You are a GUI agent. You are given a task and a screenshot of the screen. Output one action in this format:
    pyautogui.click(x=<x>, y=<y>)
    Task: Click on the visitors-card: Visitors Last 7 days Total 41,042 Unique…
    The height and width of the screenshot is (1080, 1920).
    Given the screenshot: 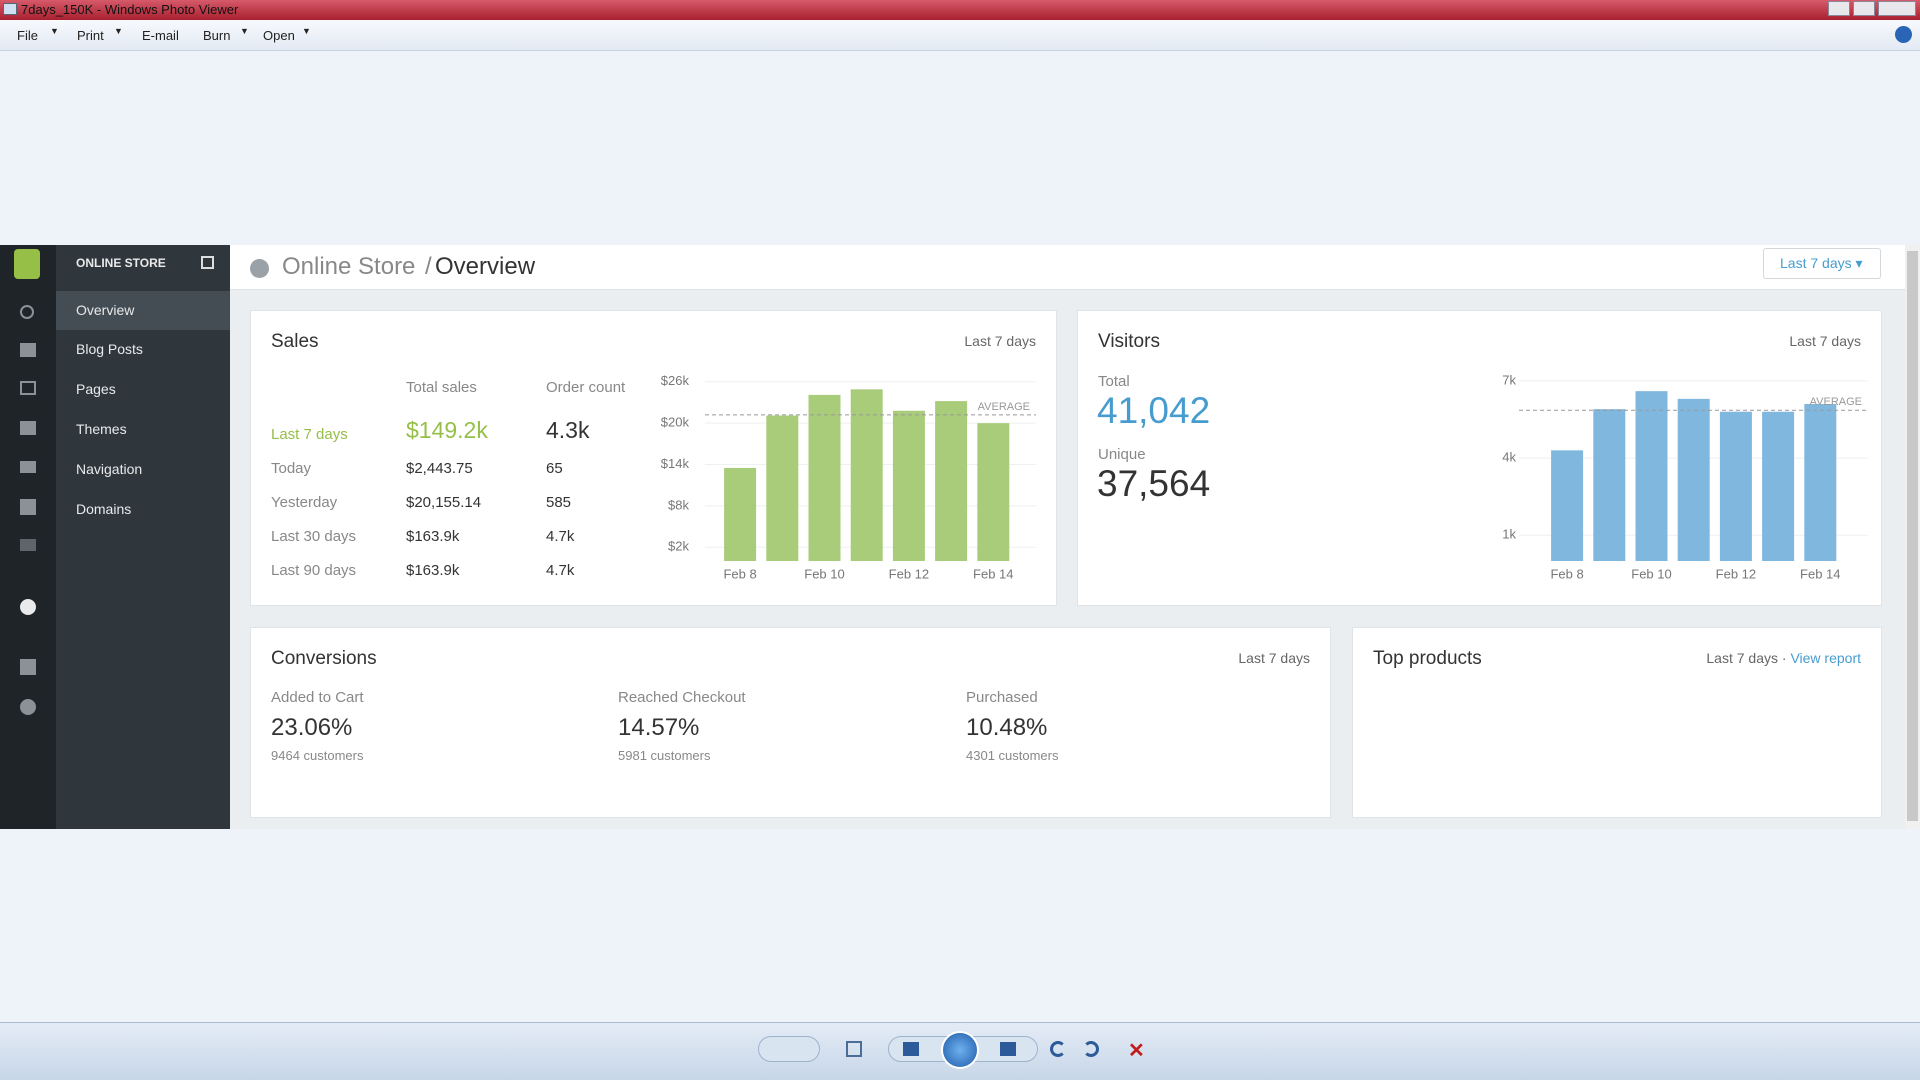 What is the action you would take?
    pyautogui.click(x=1479, y=458)
    